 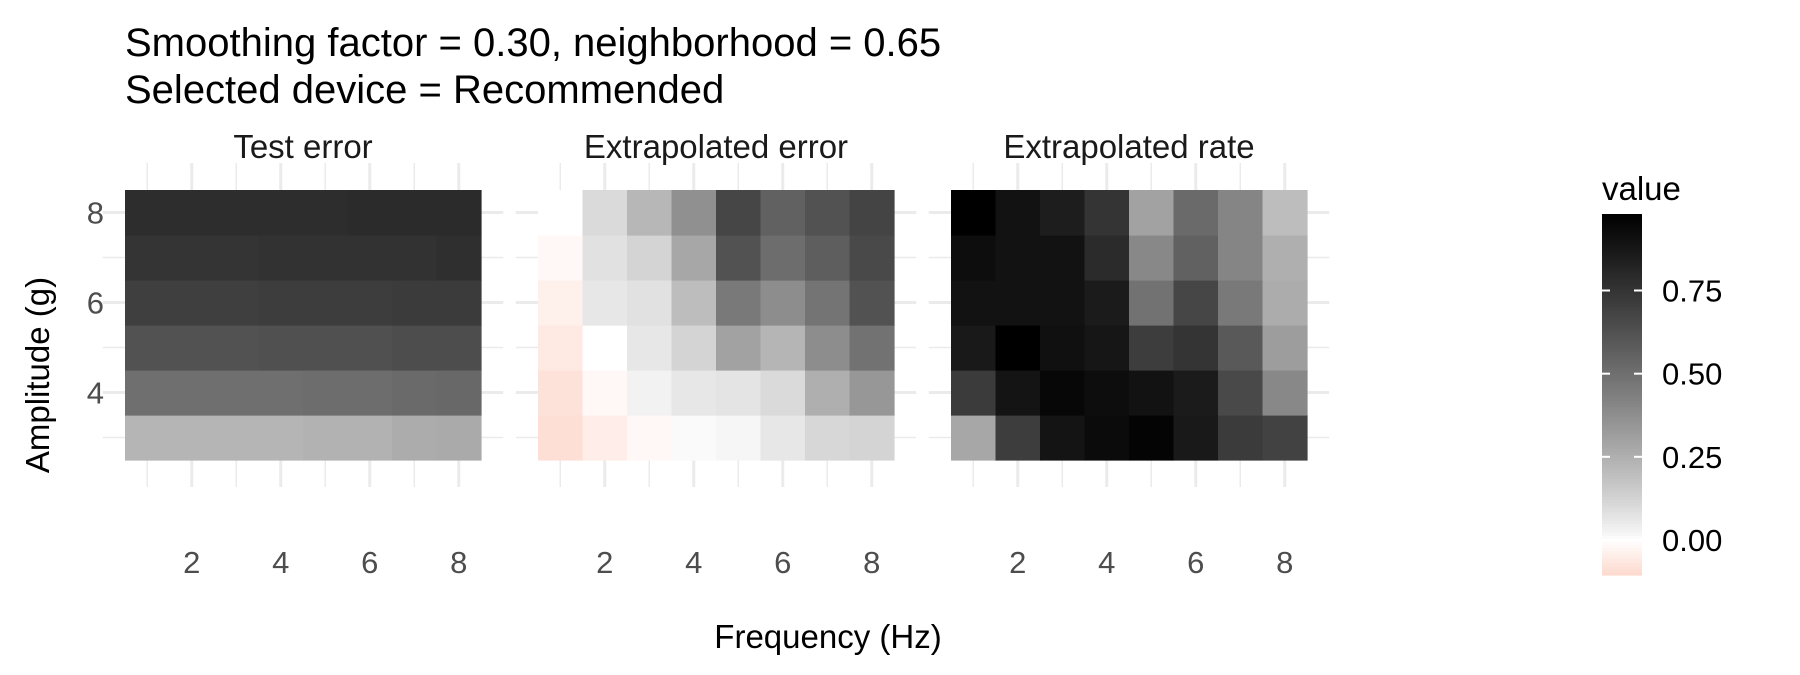 What do you see at coordinates (37, 375) in the screenshot?
I see `y-axis-title: Amplitude (g)` at bounding box center [37, 375].